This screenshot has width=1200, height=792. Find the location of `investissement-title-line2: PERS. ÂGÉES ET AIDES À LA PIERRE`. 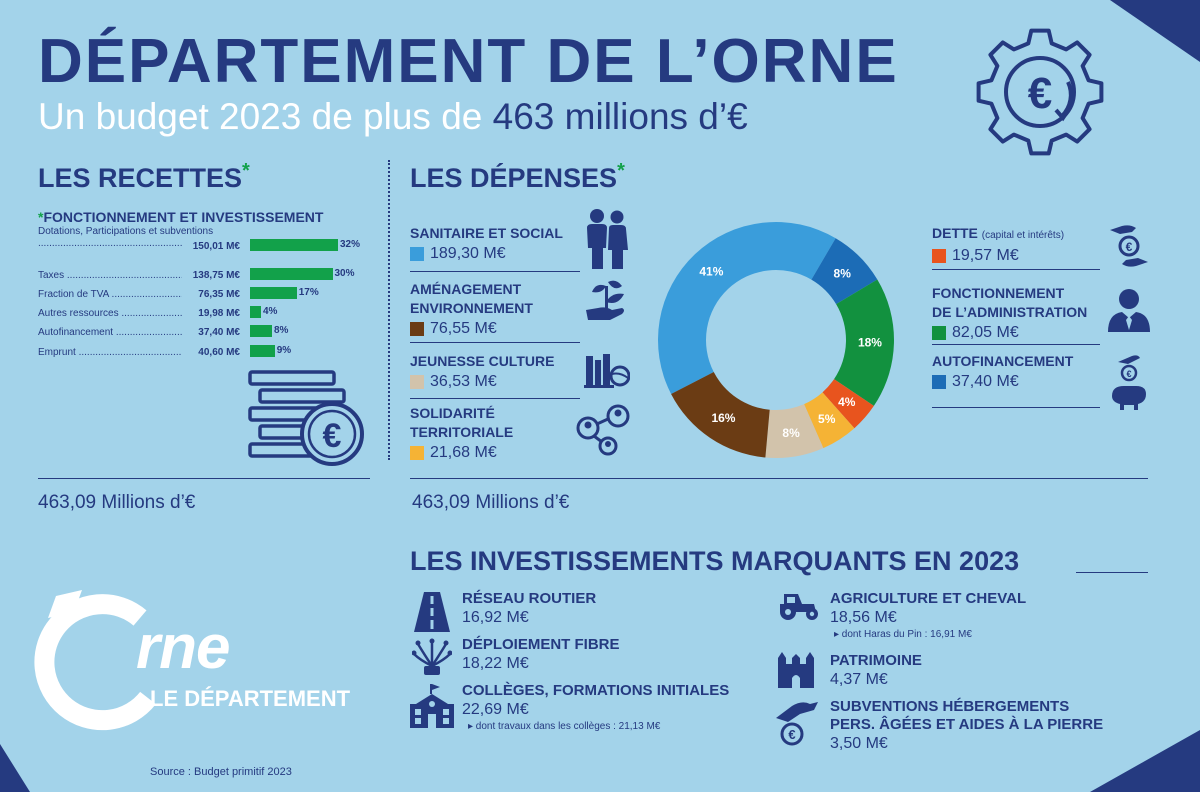

investissement-title-line2: PERS. ÂGÉES ET AIDES À LA PIERRE is located at coordinates (967, 724).